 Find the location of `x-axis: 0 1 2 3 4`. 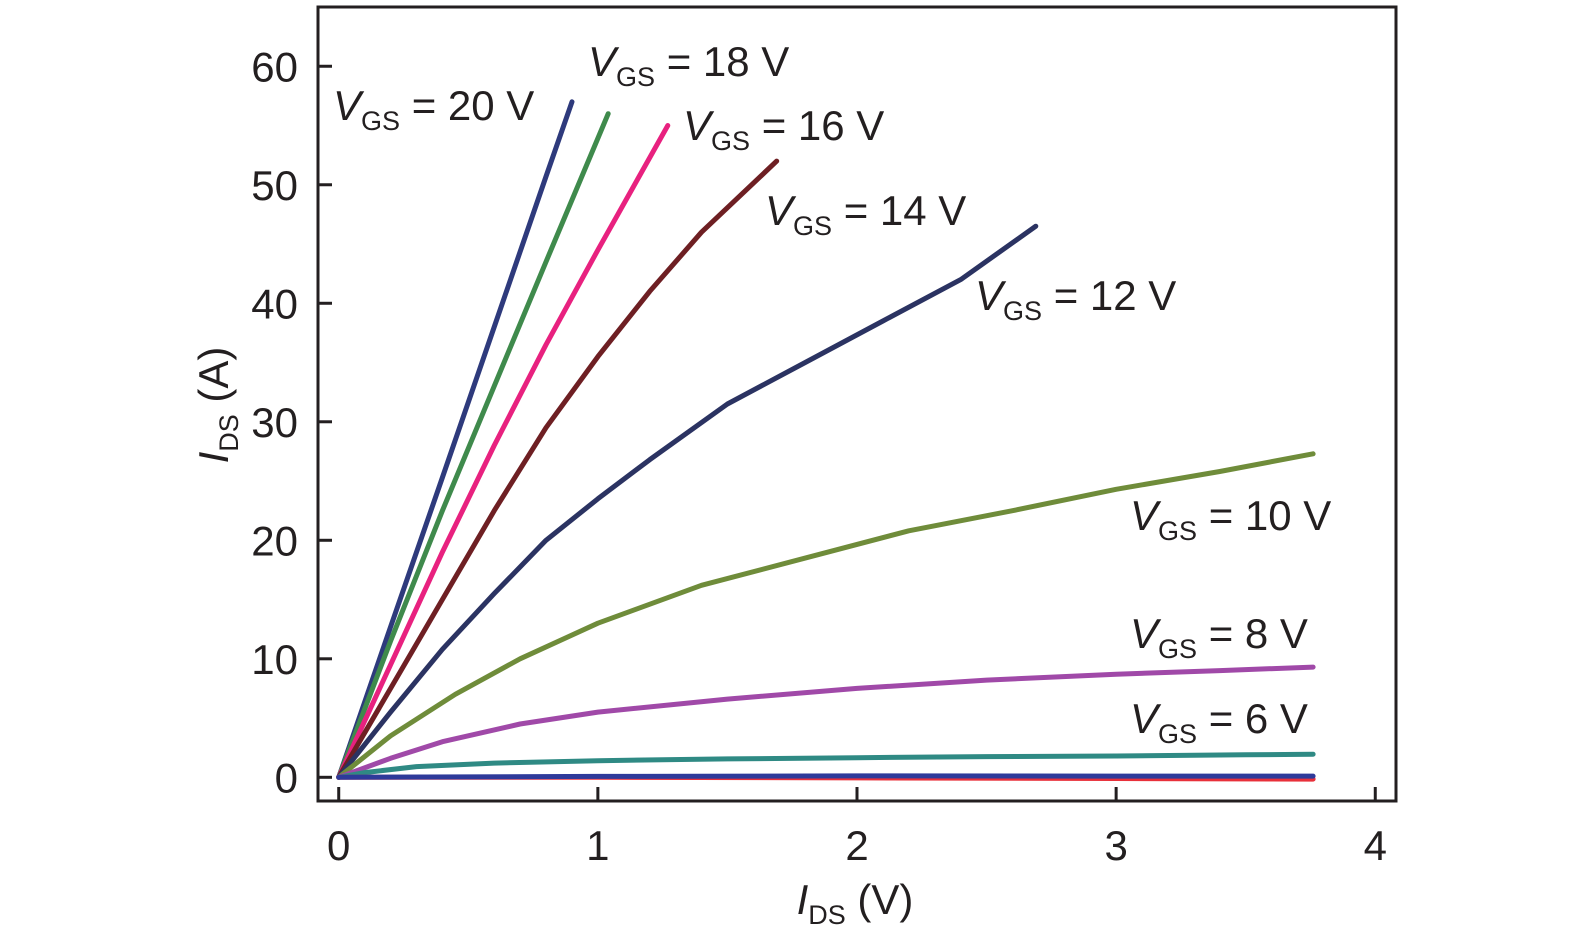

x-axis: 0 1 2 3 4 is located at coordinates (857, 828).